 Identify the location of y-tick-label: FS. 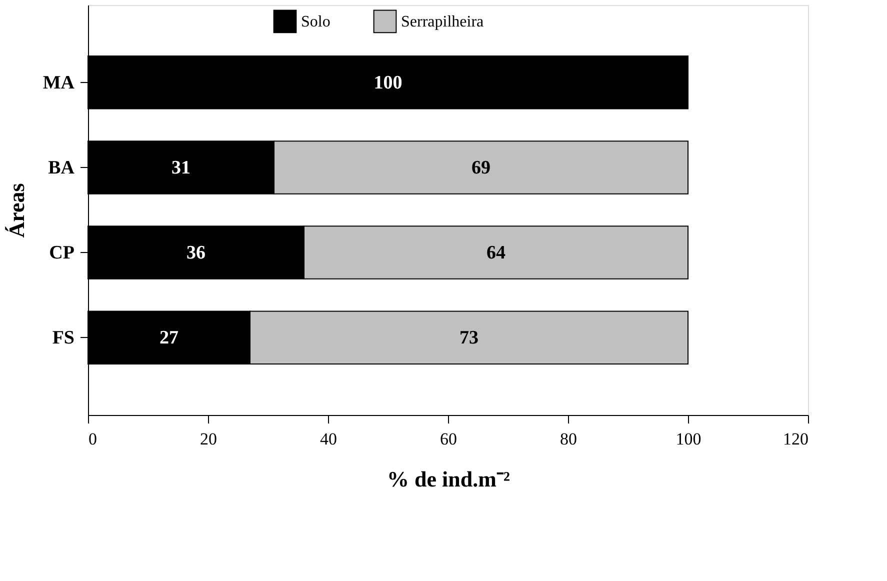
(63, 338).